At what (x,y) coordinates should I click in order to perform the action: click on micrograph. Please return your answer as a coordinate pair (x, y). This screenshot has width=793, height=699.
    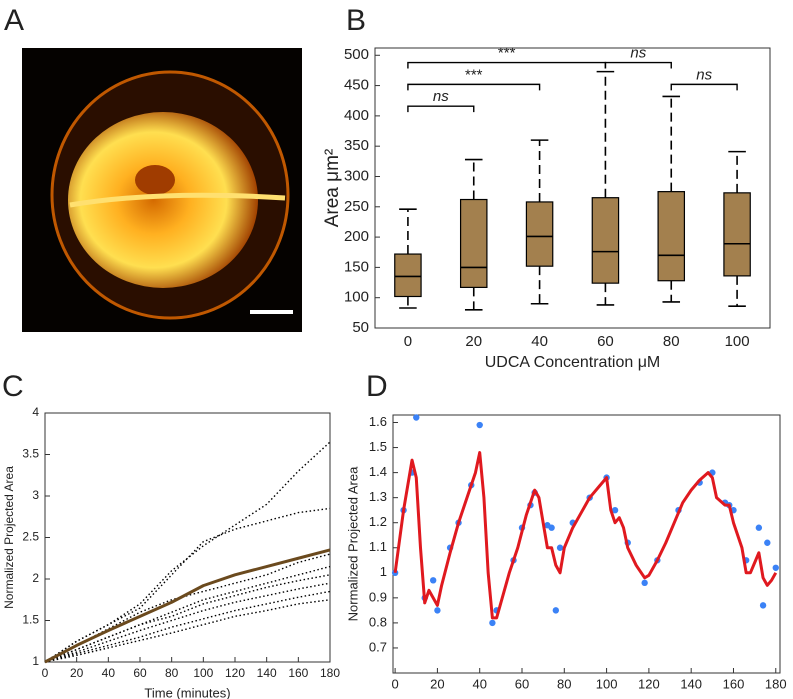
    Looking at the image, I should click on (162, 190).